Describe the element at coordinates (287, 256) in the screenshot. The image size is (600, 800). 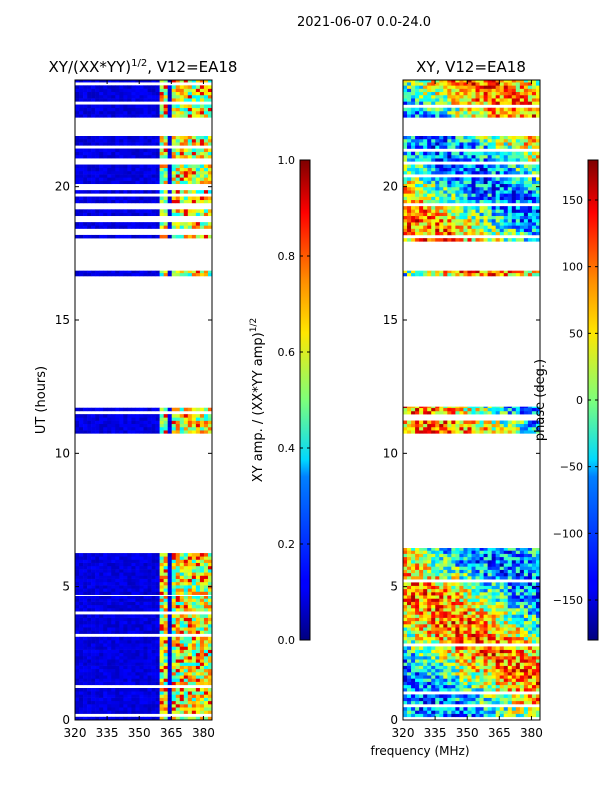
I see `colorbar-tick-label: 0.8` at that location.